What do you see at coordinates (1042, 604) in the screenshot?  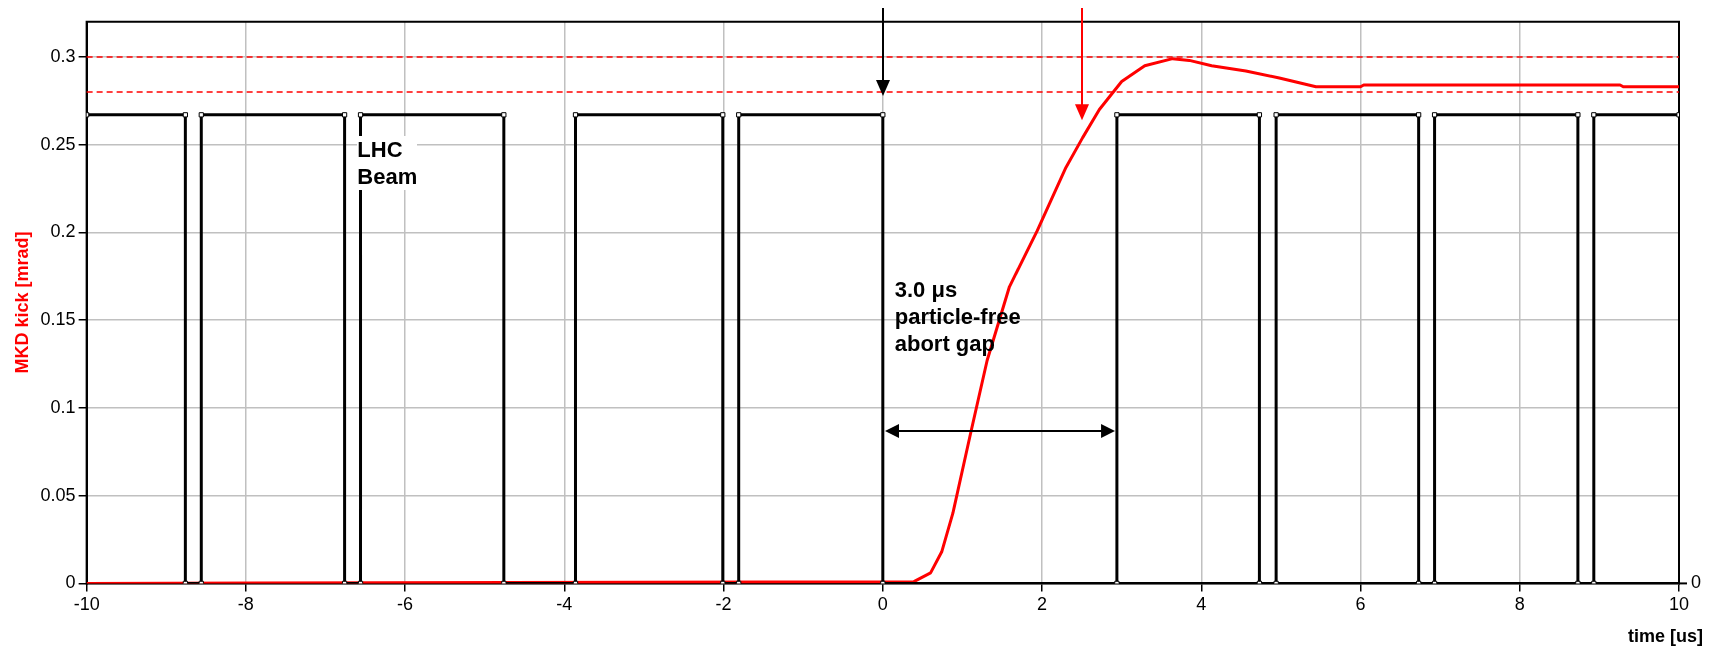 I see `x-tick-label: 2` at bounding box center [1042, 604].